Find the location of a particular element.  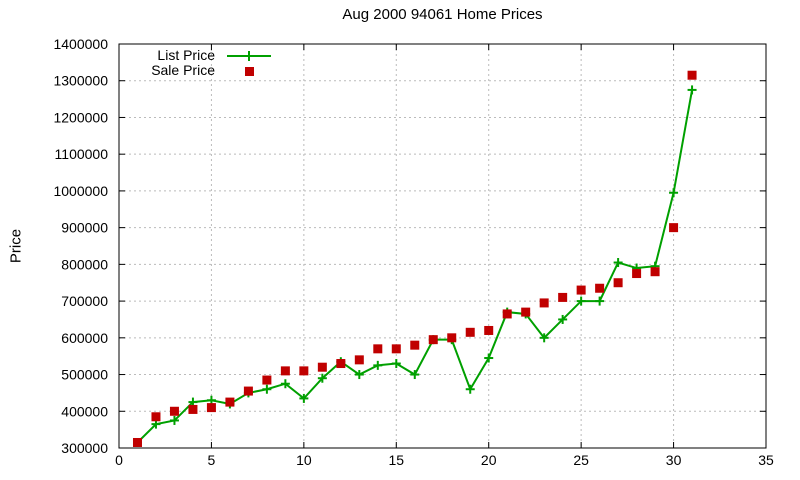

svg-text: 5 is located at coordinates (212, 460).